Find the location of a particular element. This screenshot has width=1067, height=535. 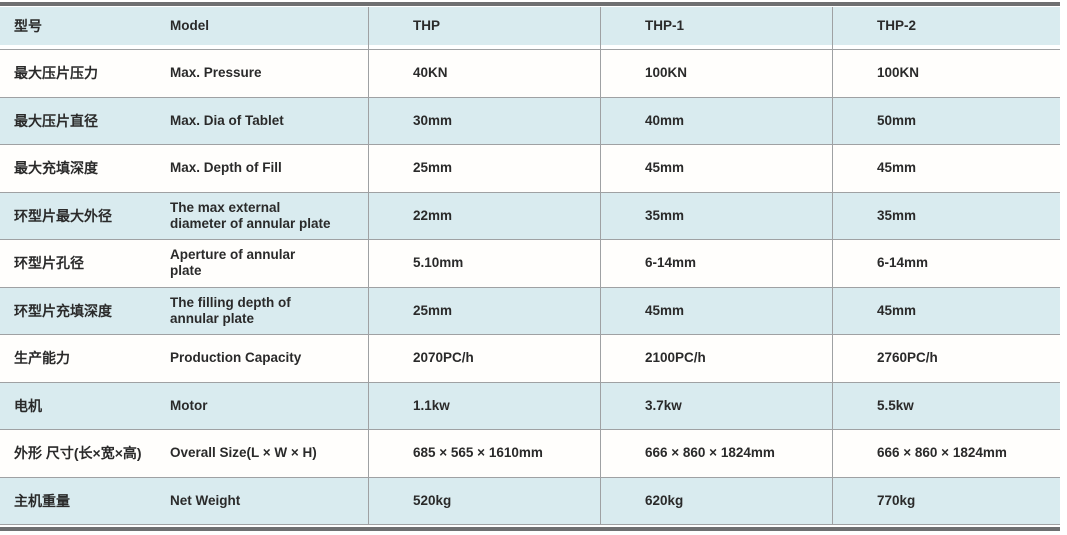

table-row: 最大充填深度 Max. Depth of Fill 25mm 45mm 45mm is located at coordinates (530, 168).